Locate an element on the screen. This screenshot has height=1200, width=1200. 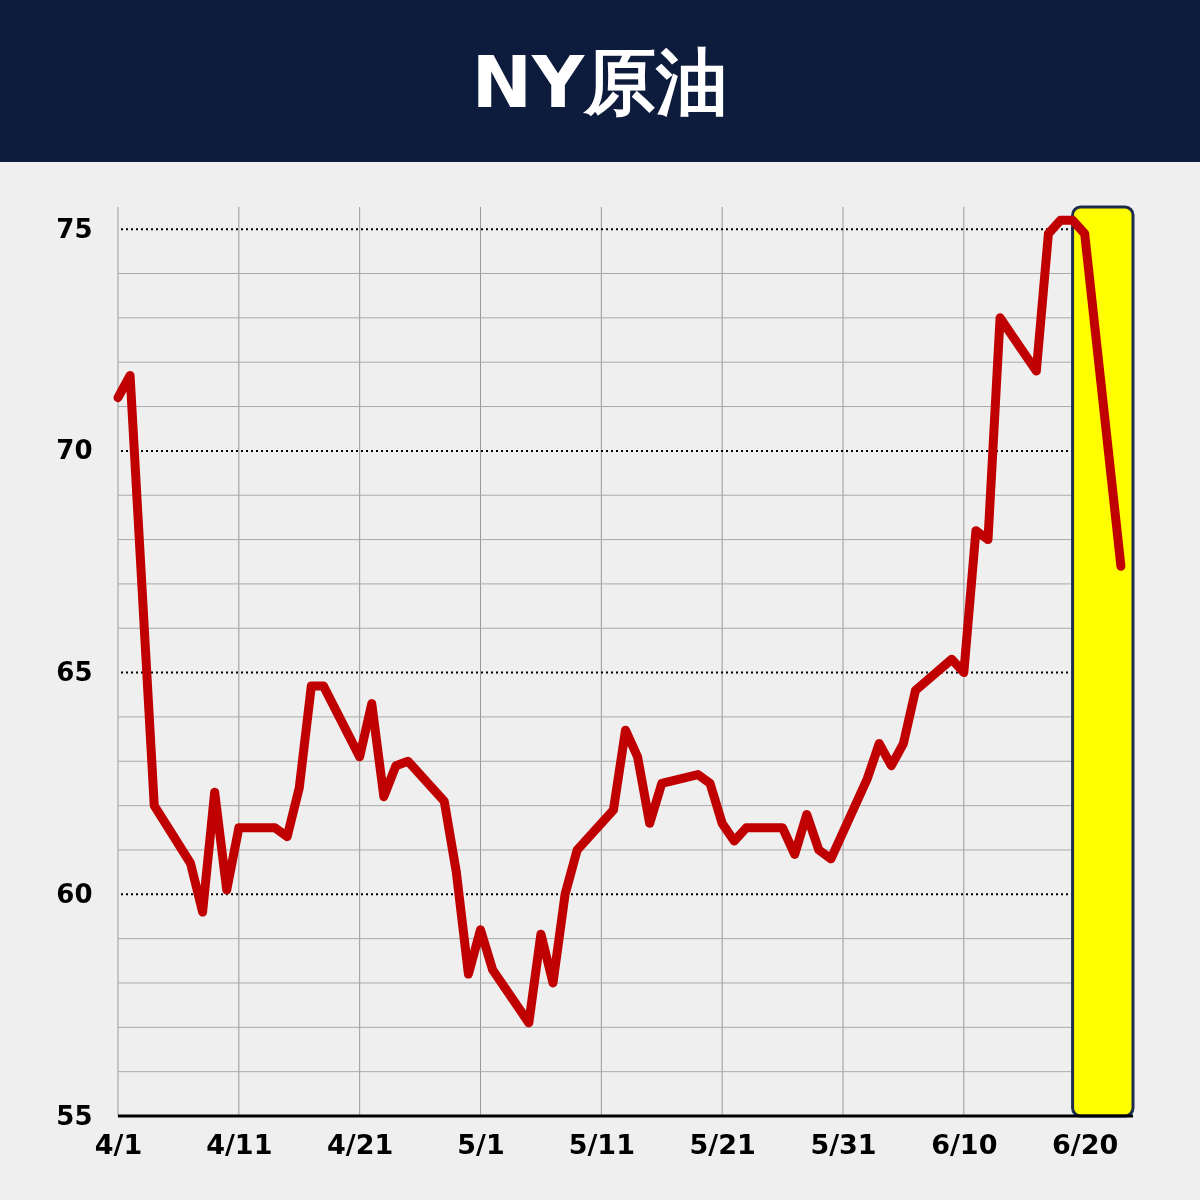
x-tick-label: 5/11 is located at coordinates (601, 1144).